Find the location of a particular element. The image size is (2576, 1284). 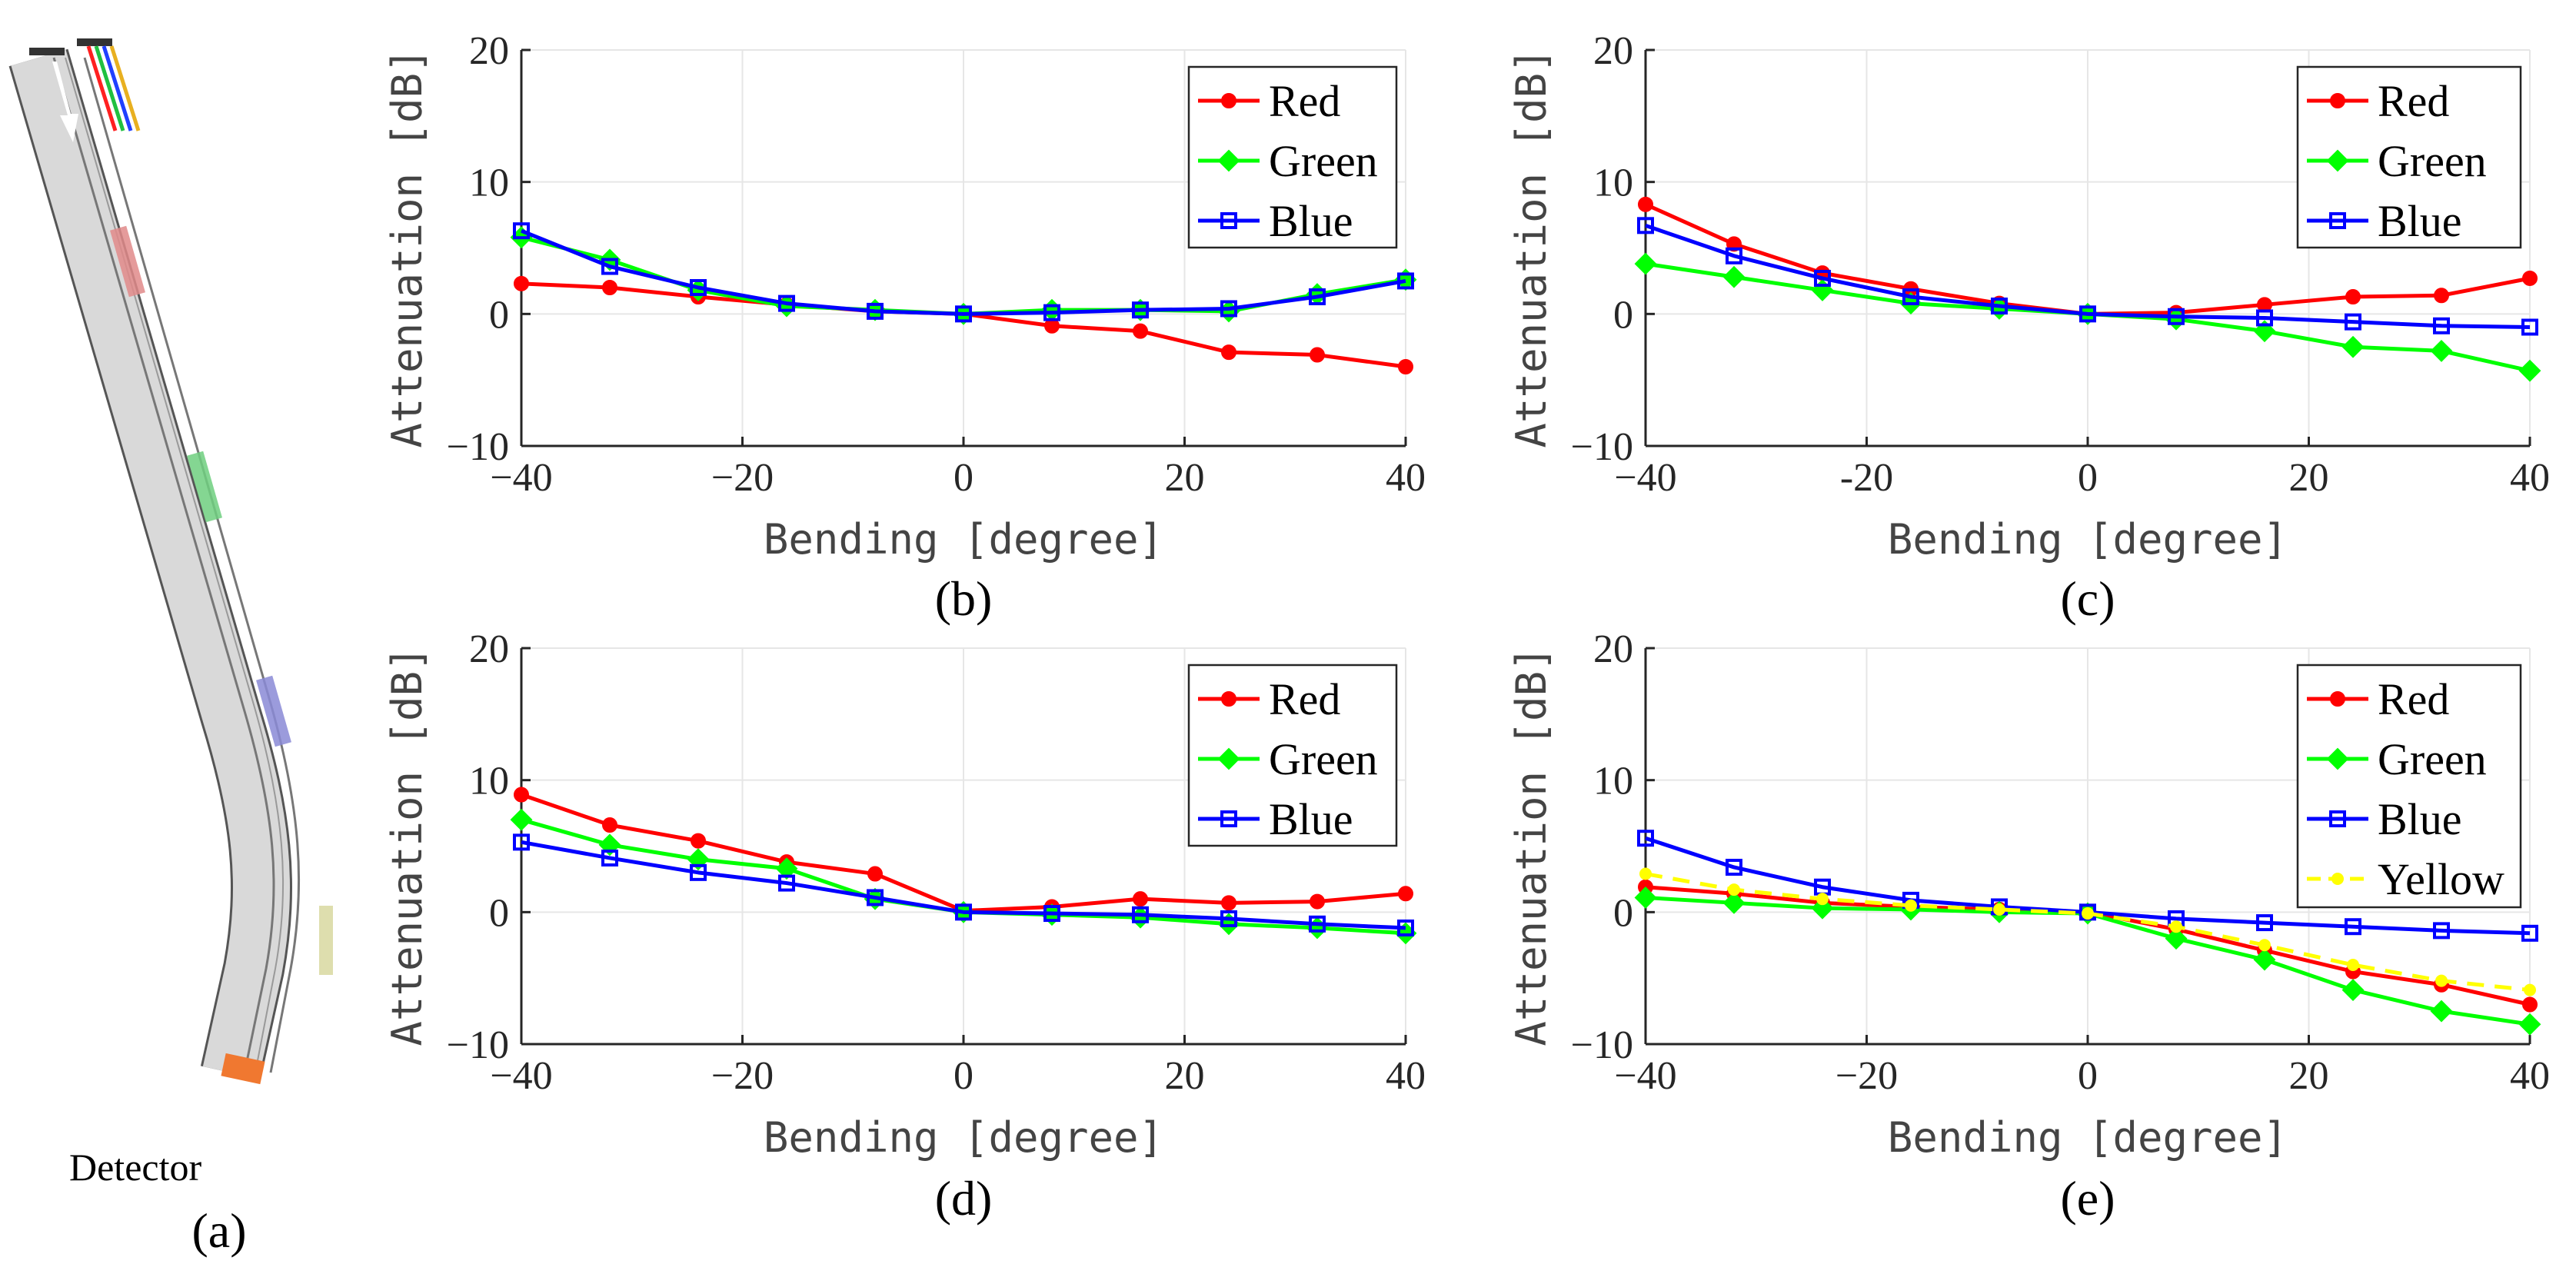

series-line-blue is located at coordinates (964, 272).